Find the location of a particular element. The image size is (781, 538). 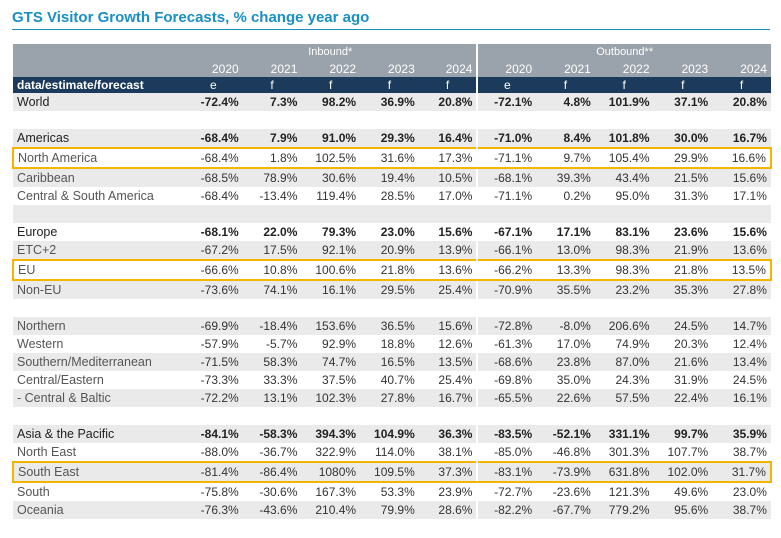

value-cell: -83.1% is located at coordinates (506, 472).